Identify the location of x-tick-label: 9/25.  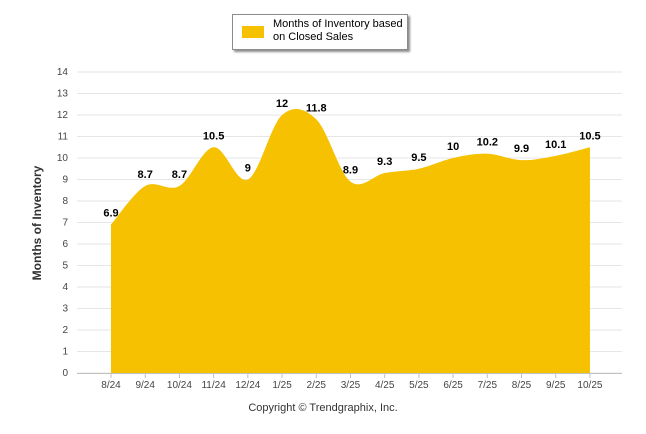
(556, 385).